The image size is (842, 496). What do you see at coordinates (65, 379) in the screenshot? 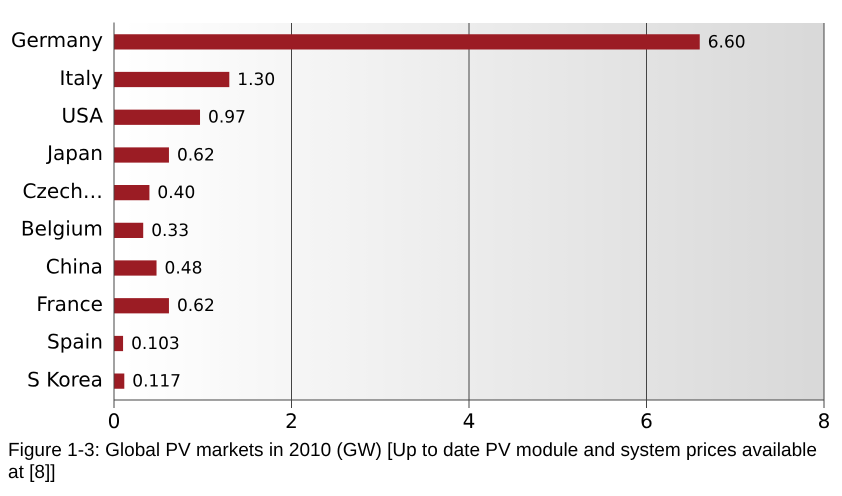
I see `y-tick-label: S Korea` at bounding box center [65, 379].